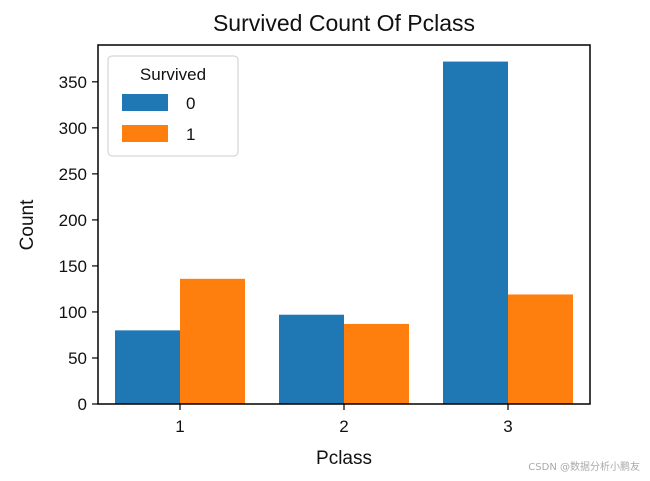  I want to click on x-axis: 1 2 3, so click(344, 420).